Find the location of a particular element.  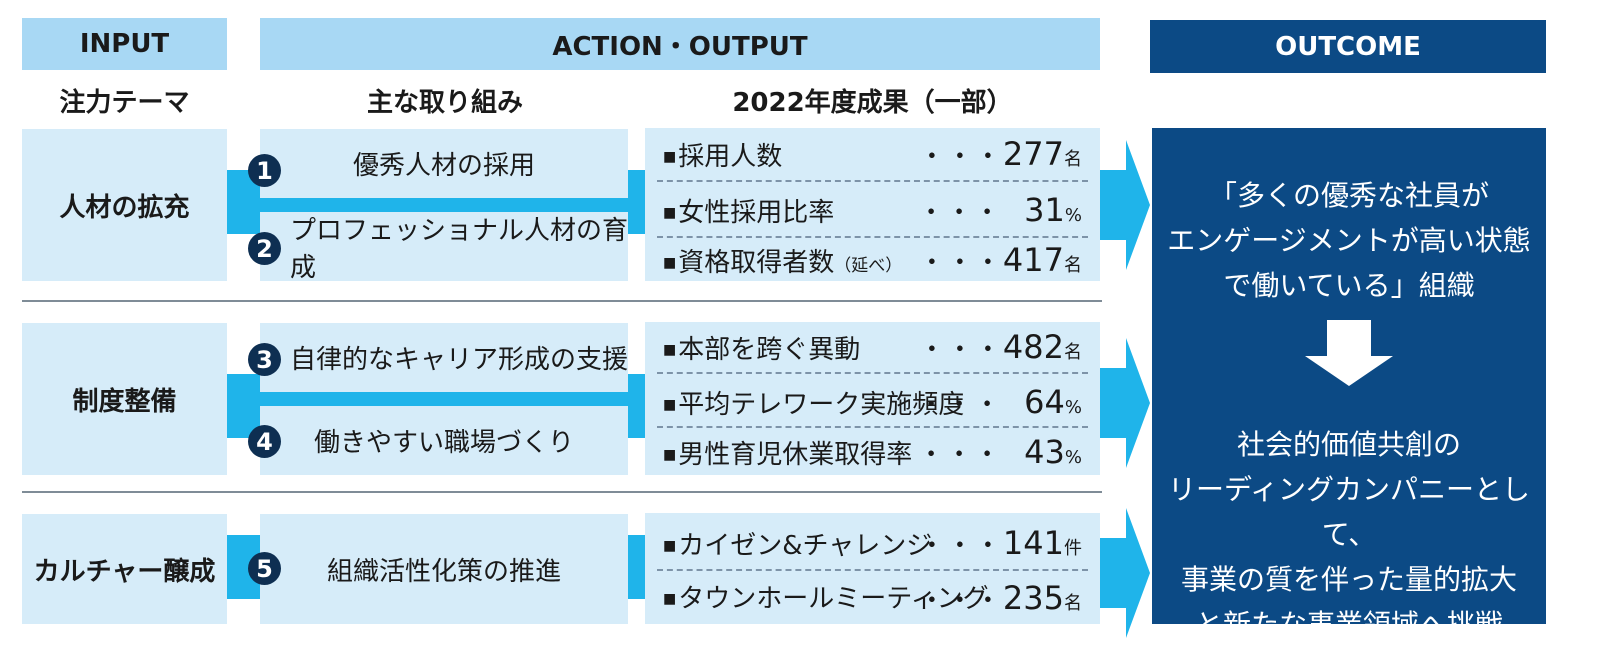

result-value: ・・・417名 is located at coordinates (1000, 260).